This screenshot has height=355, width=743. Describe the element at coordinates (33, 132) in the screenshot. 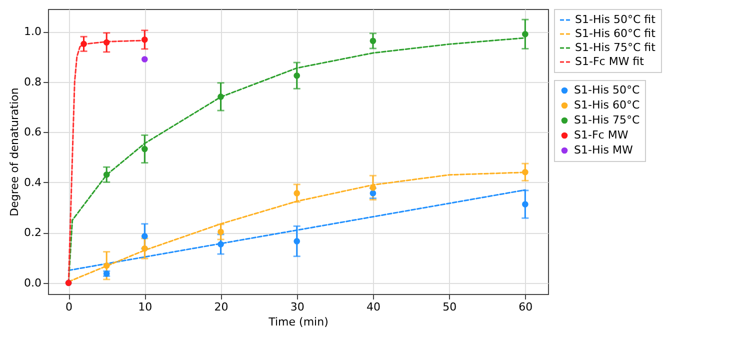

I see `y-tick-label: 0.6` at that location.